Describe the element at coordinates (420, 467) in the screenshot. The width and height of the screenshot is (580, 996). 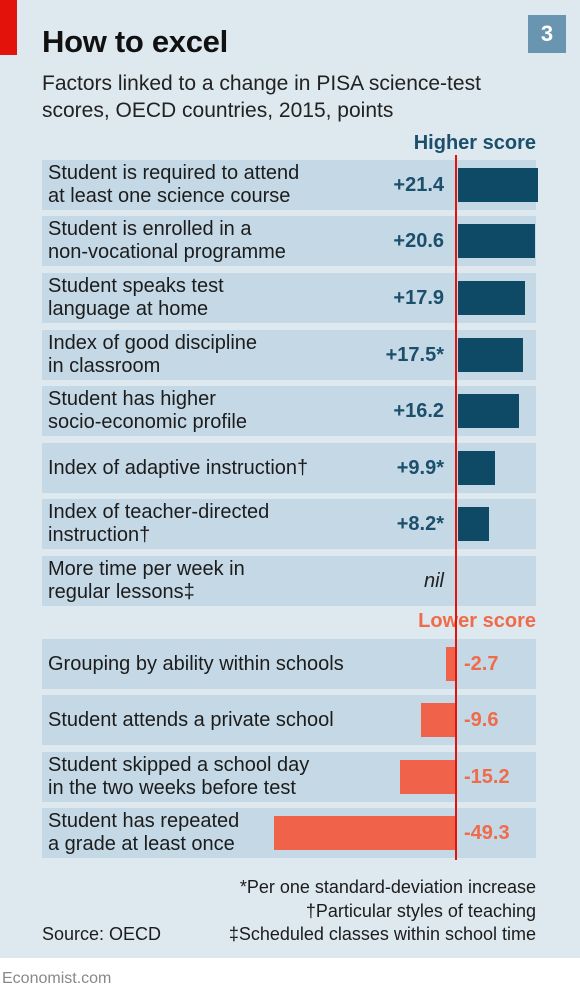
I see `data-label: +9.9*` at that location.